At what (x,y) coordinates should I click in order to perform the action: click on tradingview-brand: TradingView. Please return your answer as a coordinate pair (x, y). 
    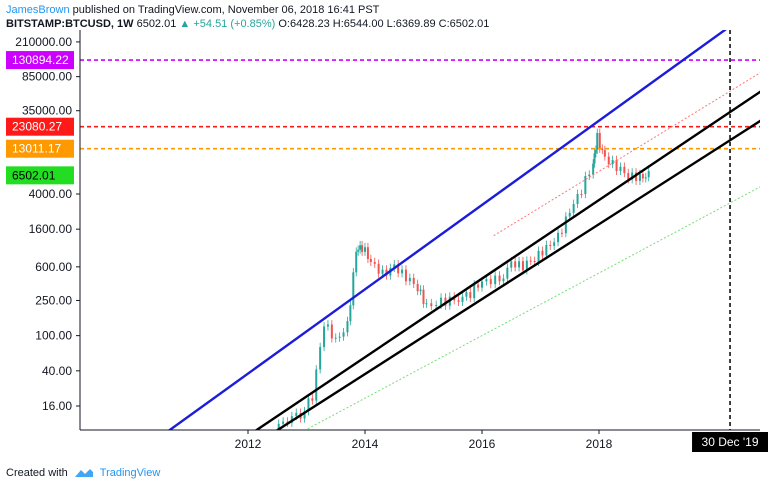
    Looking at the image, I should click on (130, 473).